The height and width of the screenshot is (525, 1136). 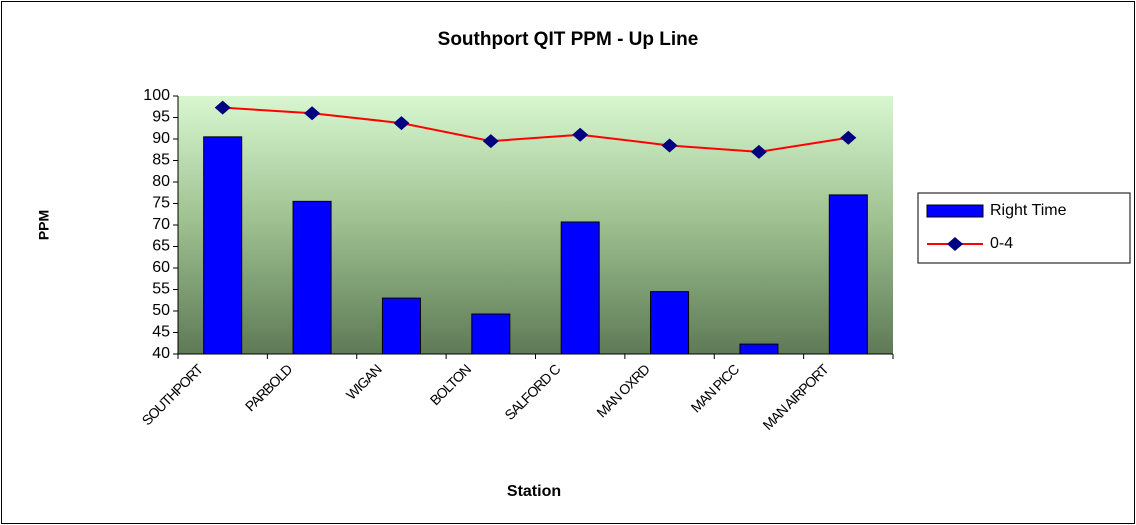 What do you see at coordinates (161, 117) in the screenshot?
I see `y-tick-label: 95` at bounding box center [161, 117].